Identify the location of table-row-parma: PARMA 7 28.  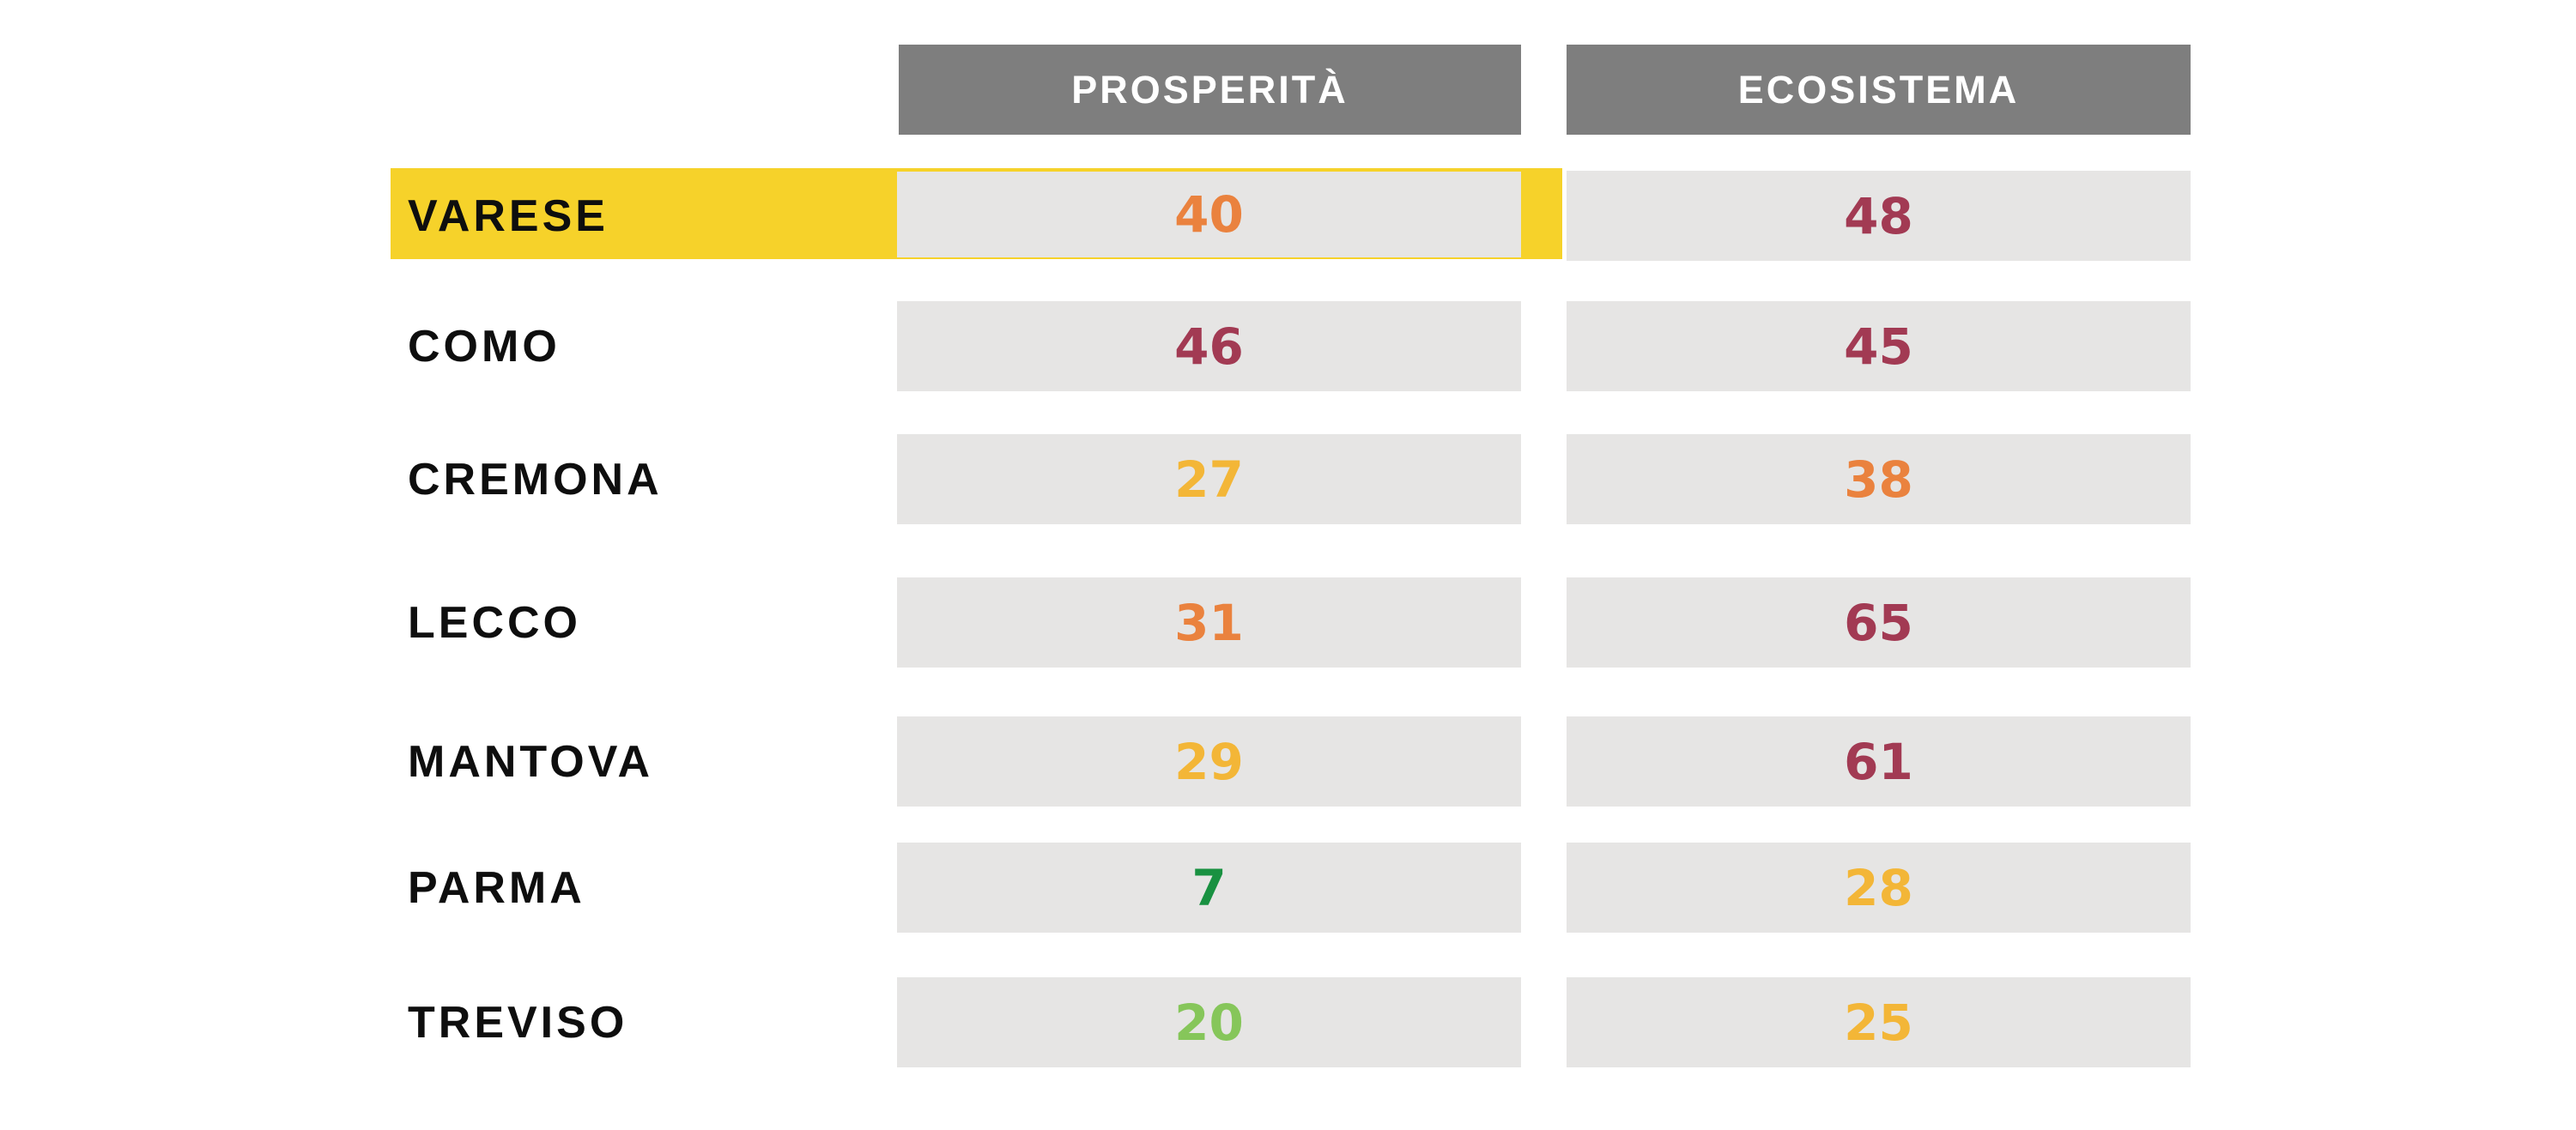
(1288, 888).